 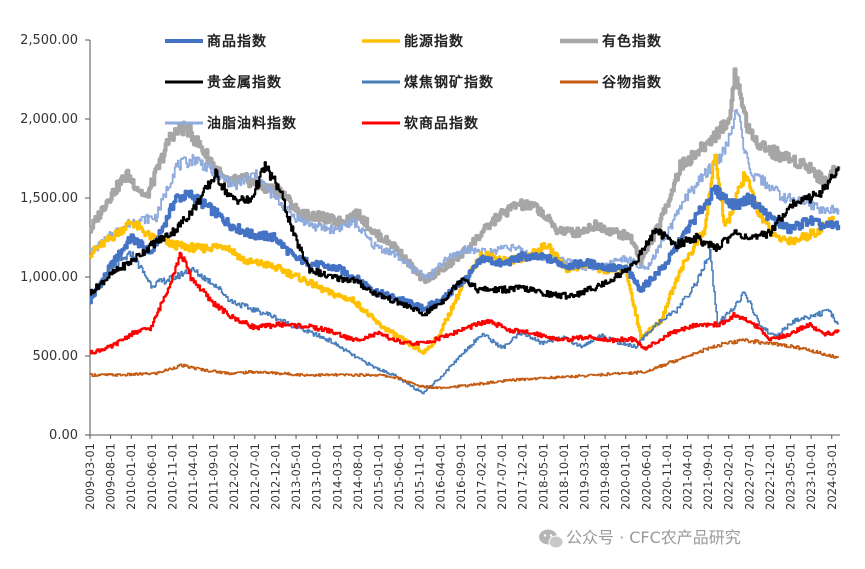 I want to click on x-tick-label: 2009-08-01, so click(x=111, y=476).